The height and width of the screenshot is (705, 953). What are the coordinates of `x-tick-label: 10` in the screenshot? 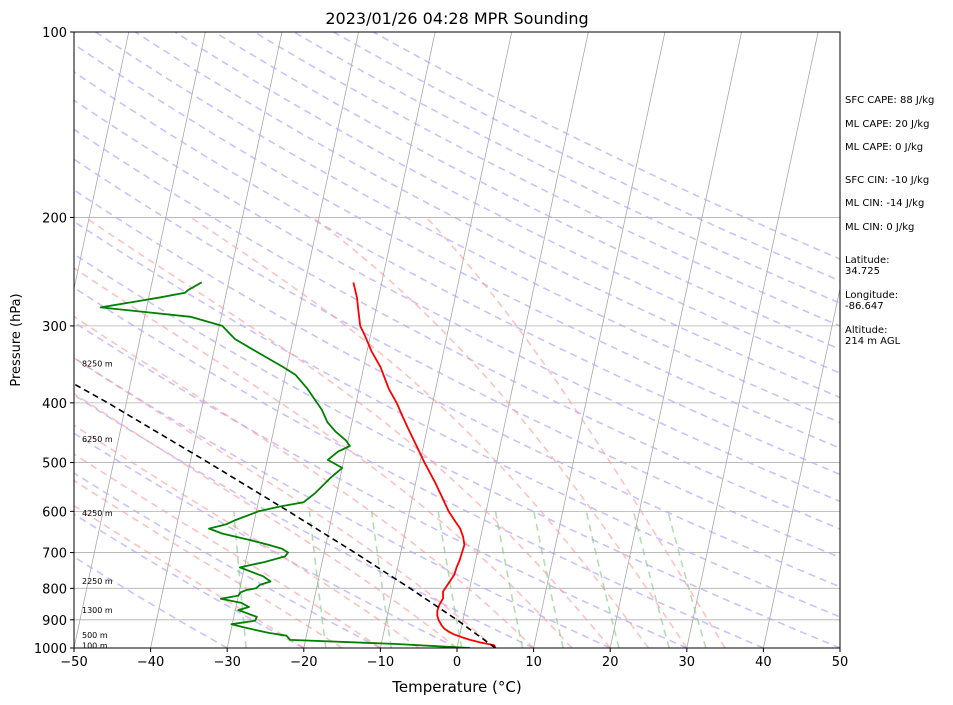 It's located at (533, 662).